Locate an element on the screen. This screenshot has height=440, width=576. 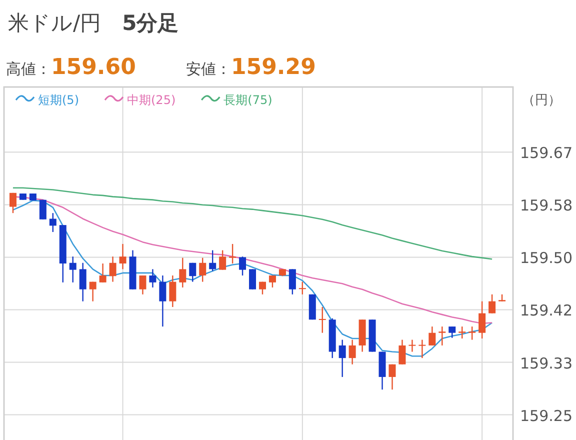
ytick: 159.25 is located at coordinates (546, 415).